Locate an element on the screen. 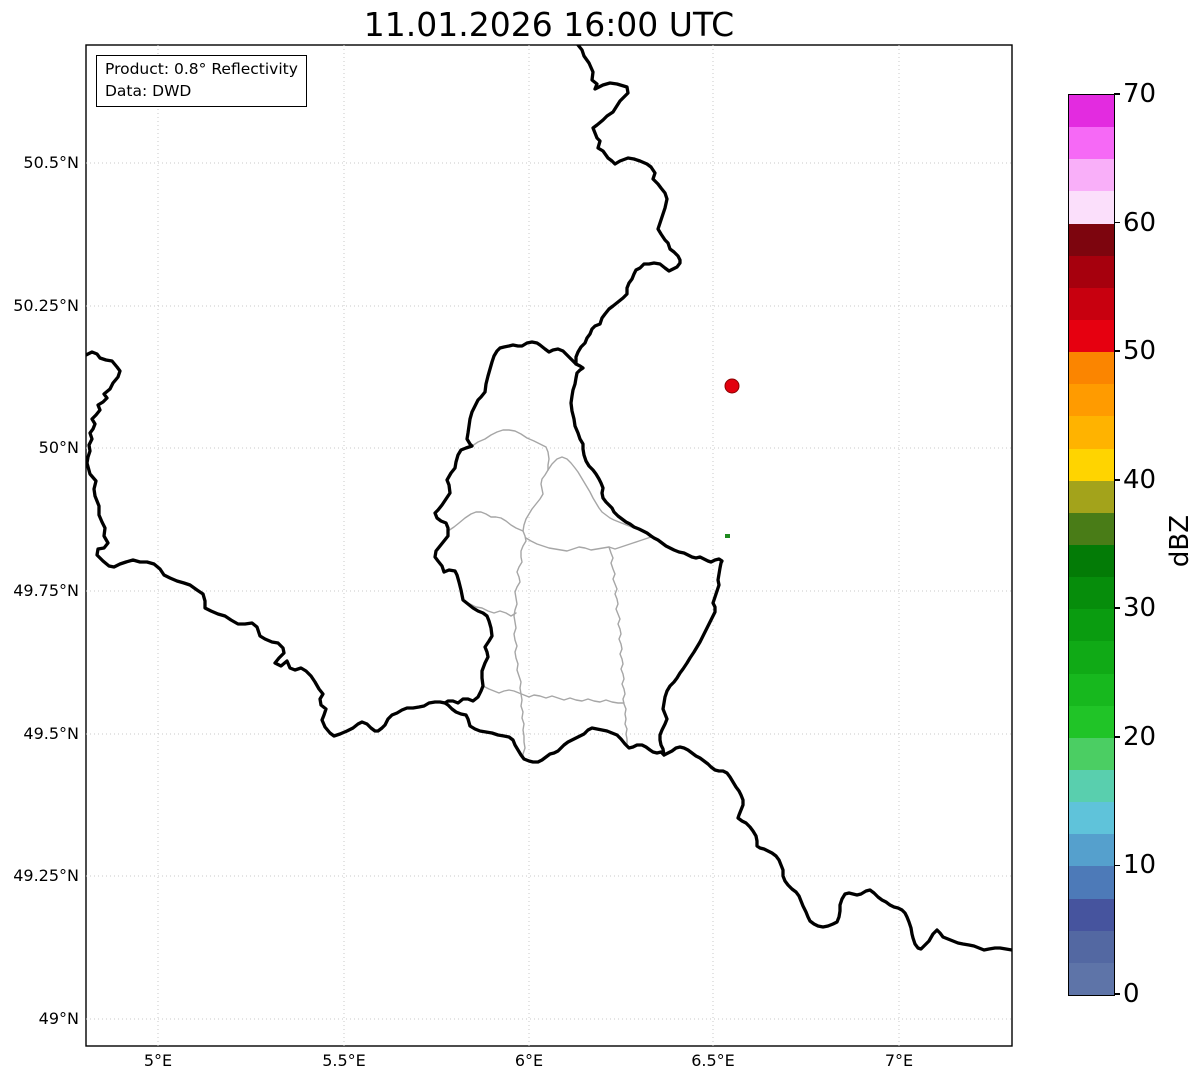  y-tick-label: 50.25°N is located at coordinates (46, 305).